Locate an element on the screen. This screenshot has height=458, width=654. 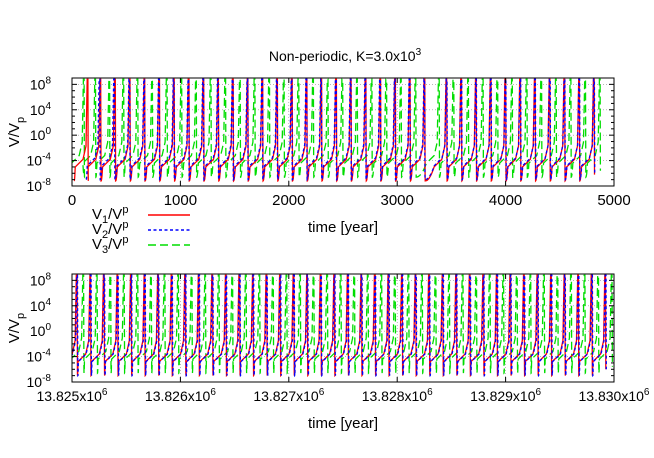
x-tick-label: 13.828x106 is located at coordinates (397, 395).